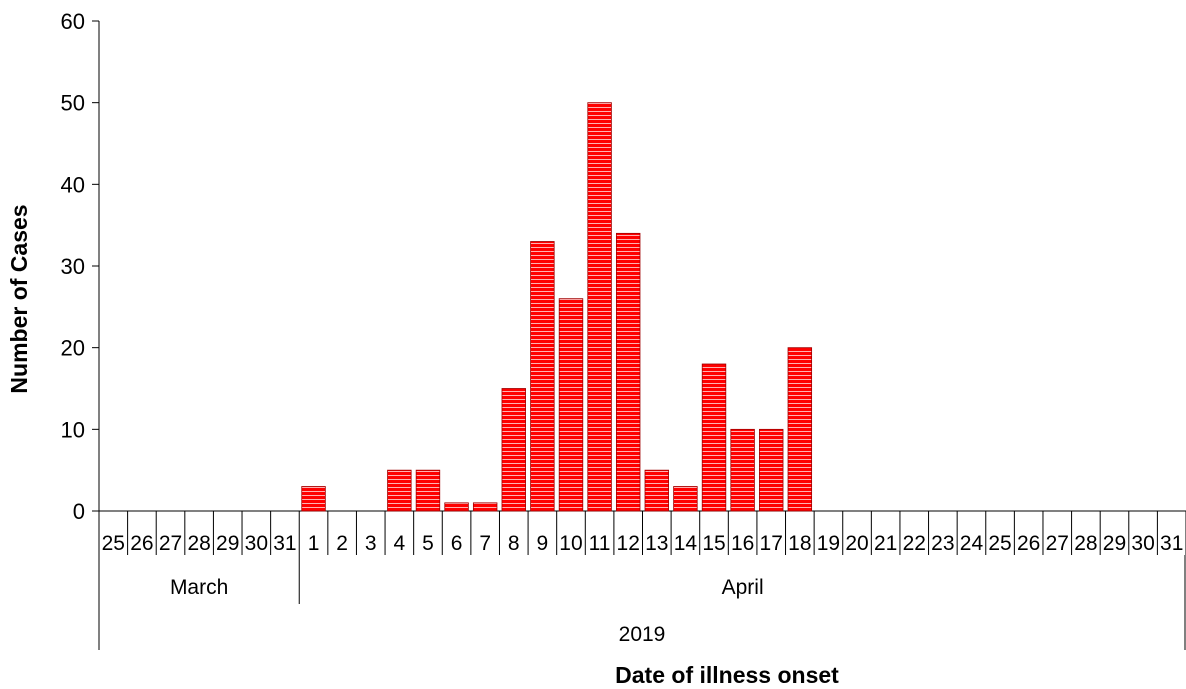  What do you see at coordinates (79, 511) in the screenshot?
I see `y-tick-label: 0` at bounding box center [79, 511].